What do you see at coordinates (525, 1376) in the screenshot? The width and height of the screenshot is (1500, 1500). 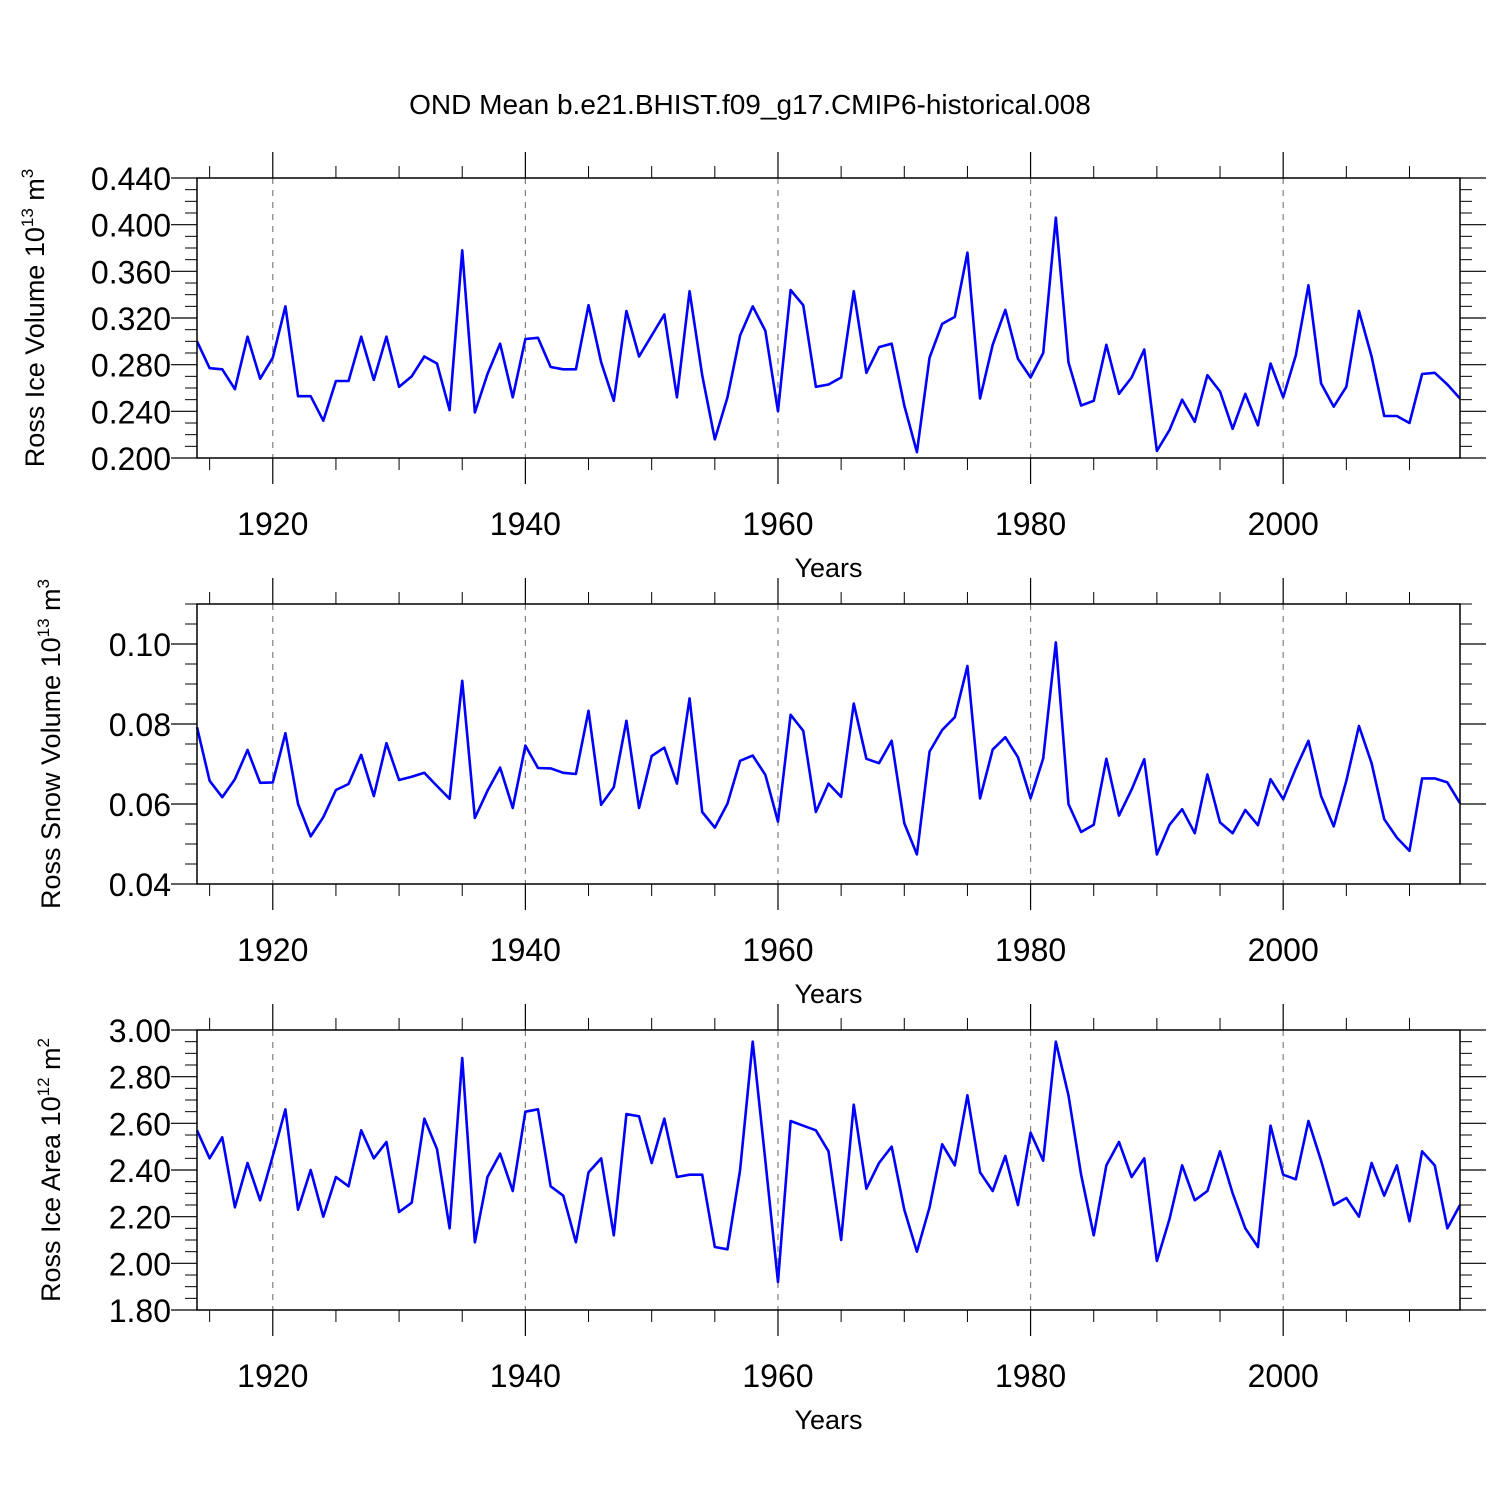 I see `ice-area-x-tick-label: 1940` at bounding box center [525, 1376].